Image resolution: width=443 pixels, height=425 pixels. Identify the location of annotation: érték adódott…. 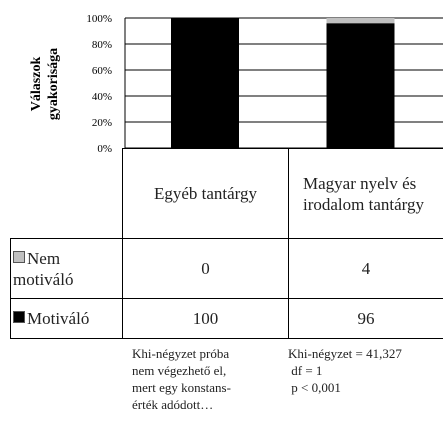
(173, 404).